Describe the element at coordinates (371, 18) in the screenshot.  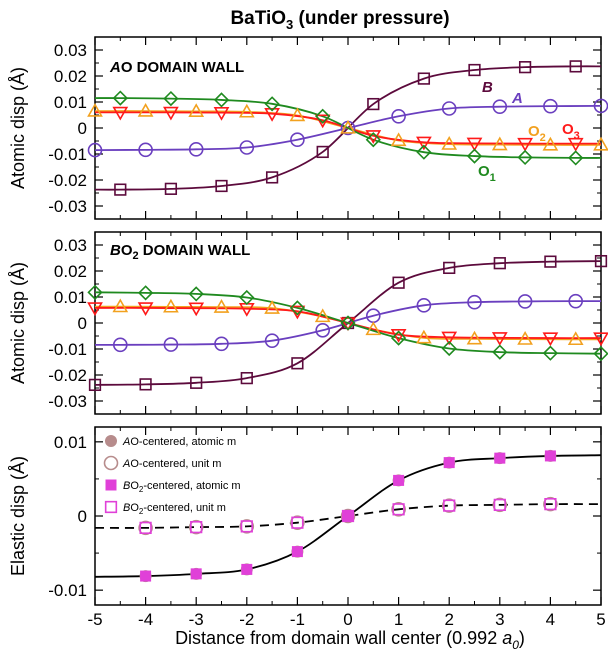
I see `title-rest: (under pressure)` at that location.